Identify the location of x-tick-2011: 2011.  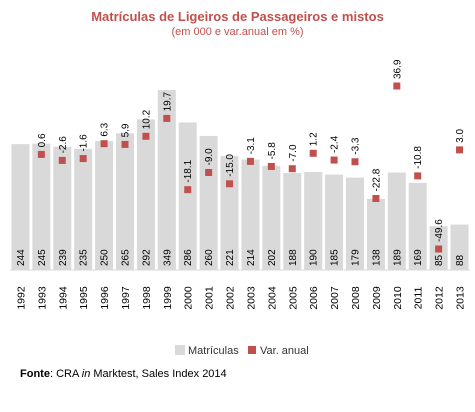
(419, 298).